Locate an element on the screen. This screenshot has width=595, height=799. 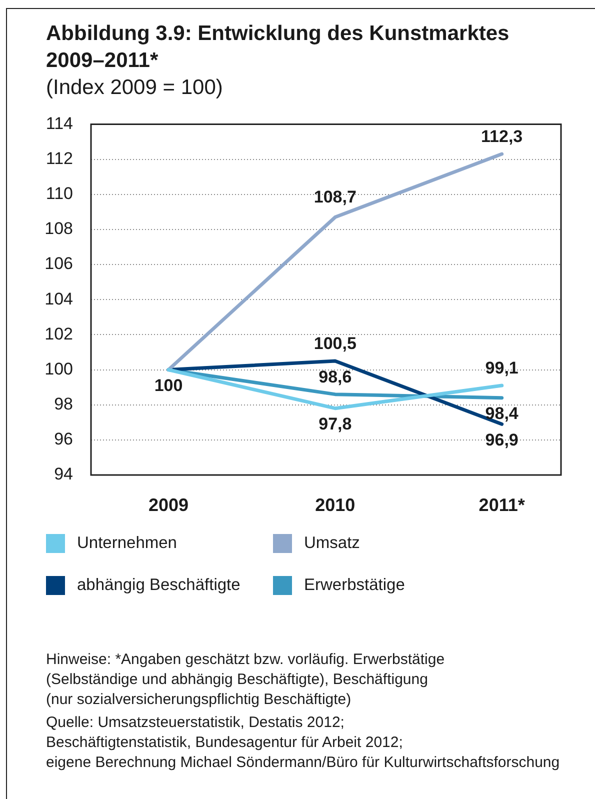
chart-title: Abbildung 3.9: Entwicklung des Kunstmarktes 2009–2011* is located at coordinates (278, 47).